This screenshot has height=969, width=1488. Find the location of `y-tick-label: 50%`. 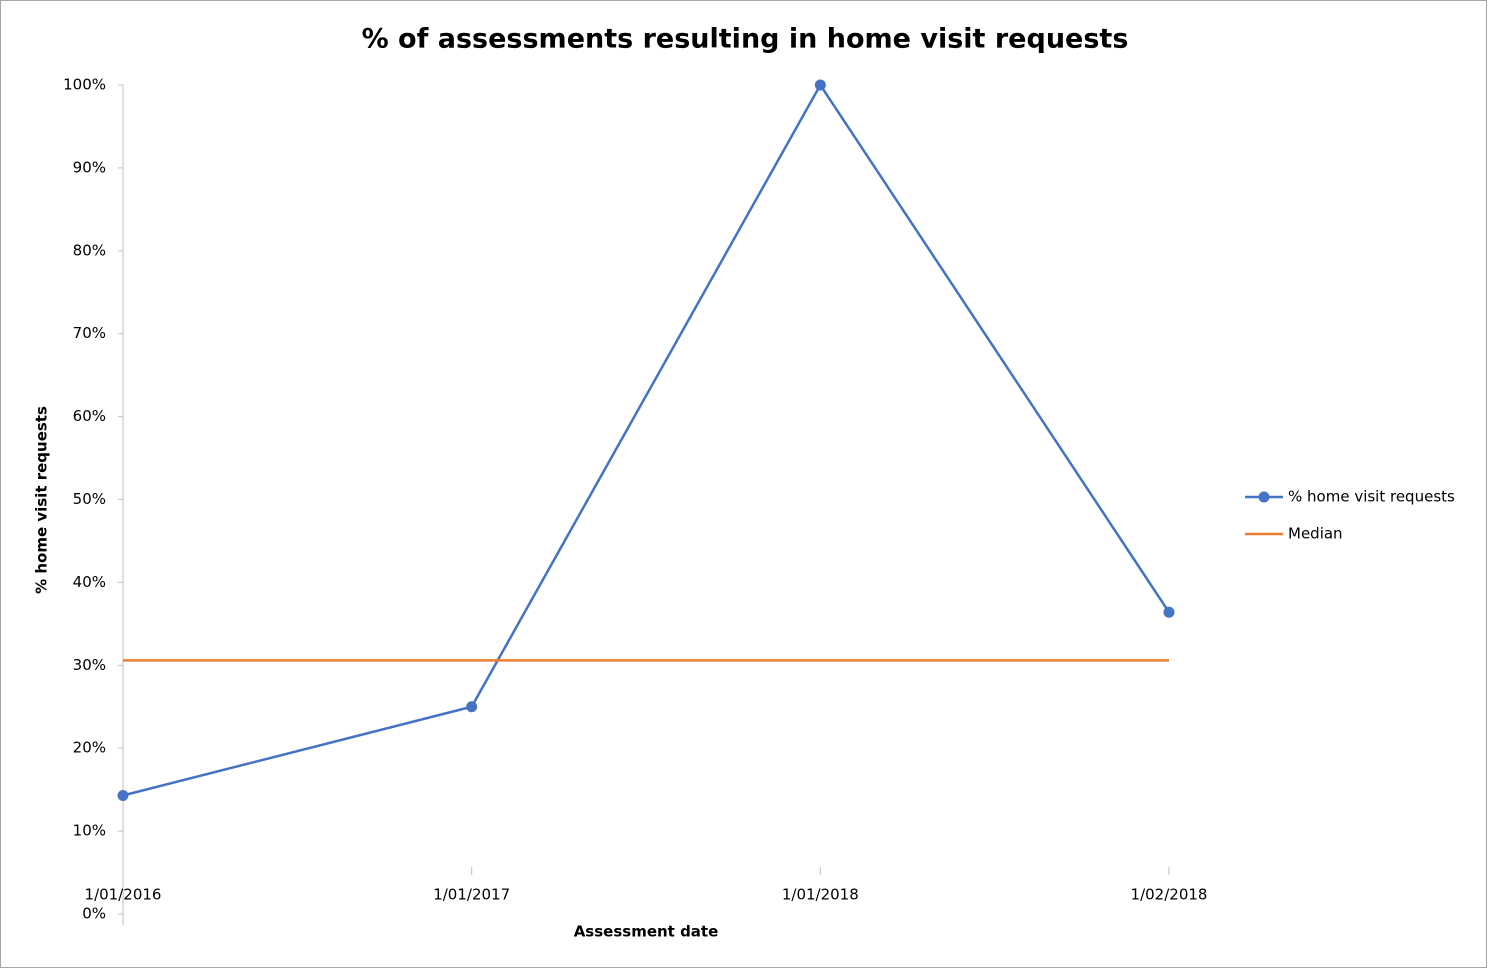

y-tick-label: 50% is located at coordinates (89, 499).